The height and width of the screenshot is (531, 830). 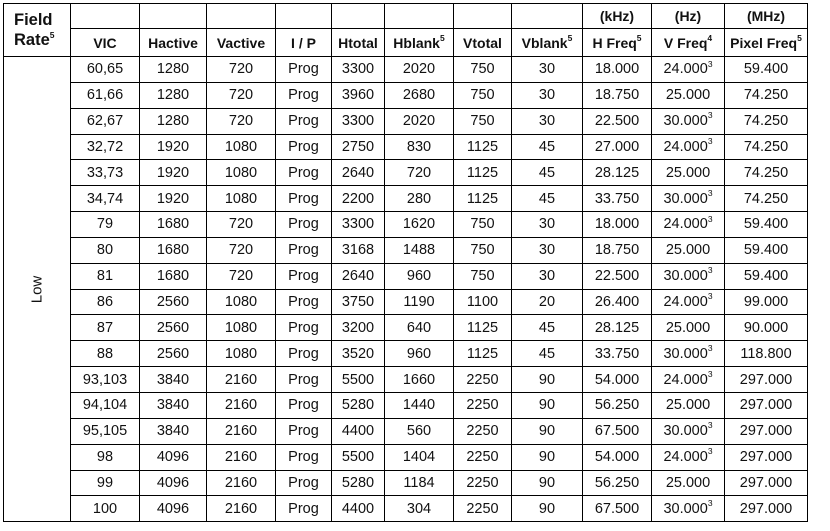 What do you see at coordinates (617, 69) in the screenshot?
I see `cell-value: 18.000` at bounding box center [617, 69].